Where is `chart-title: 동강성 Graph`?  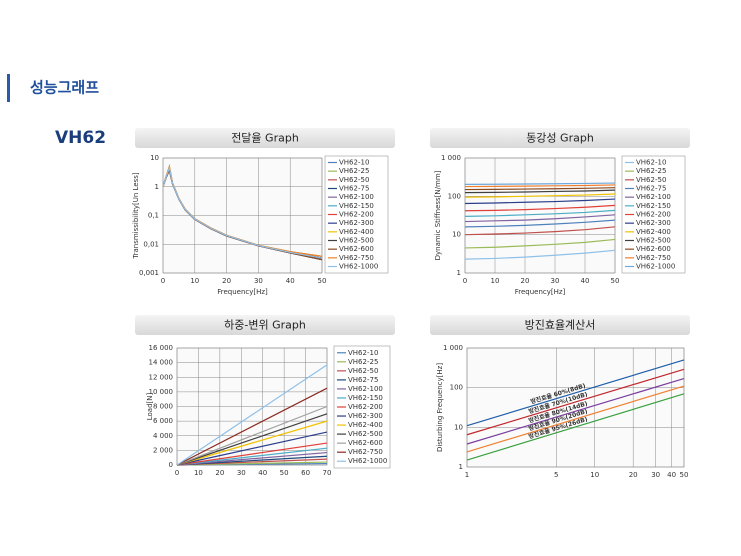 chart-title: 동강성 Graph is located at coordinates (560, 138).